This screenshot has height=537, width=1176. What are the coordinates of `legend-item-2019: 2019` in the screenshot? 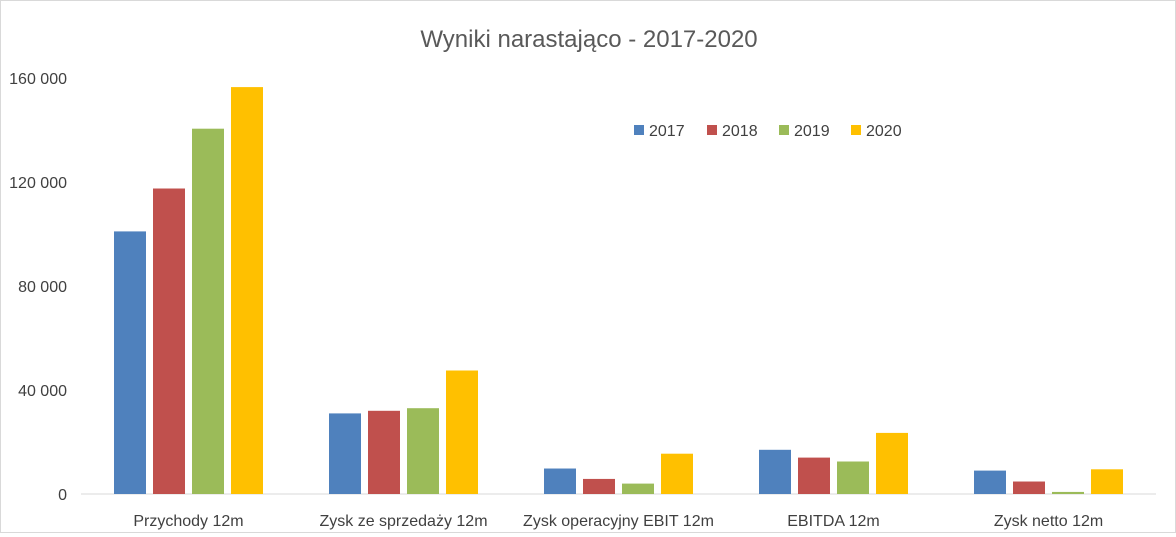 It's located at (804, 131).